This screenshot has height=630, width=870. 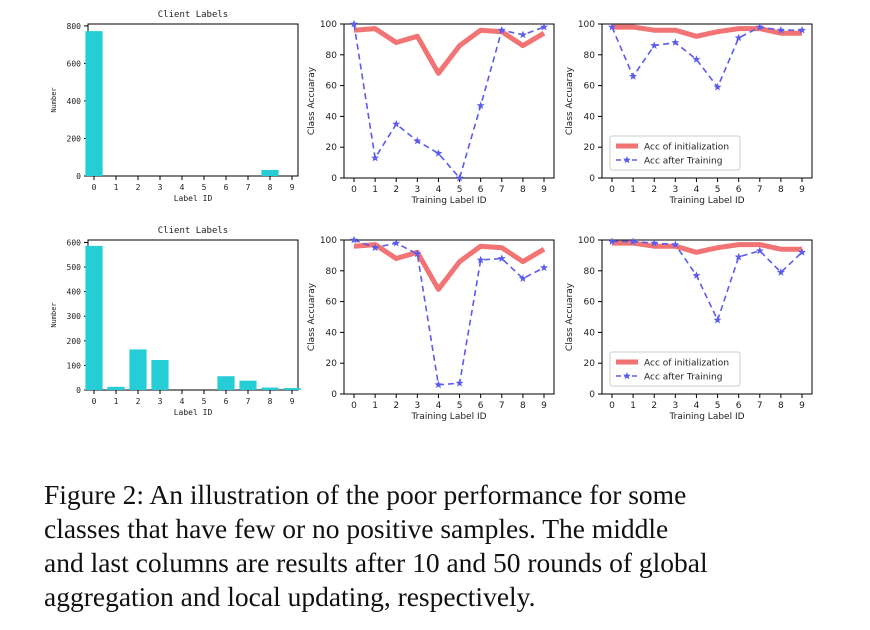 I want to click on y-tick-label: 500, so click(x=74, y=267).